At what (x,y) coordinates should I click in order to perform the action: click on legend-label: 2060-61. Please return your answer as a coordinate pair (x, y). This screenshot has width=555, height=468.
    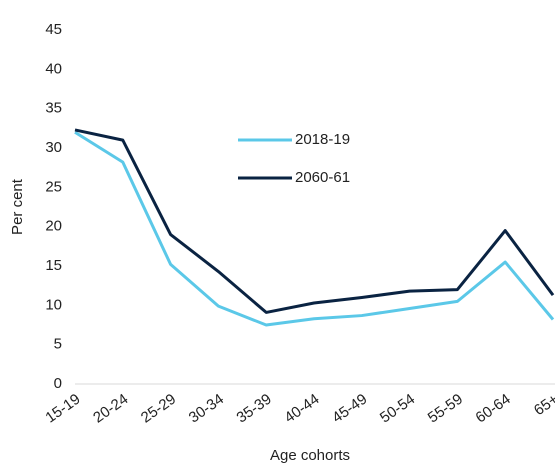
    Looking at the image, I should click on (322, 177).